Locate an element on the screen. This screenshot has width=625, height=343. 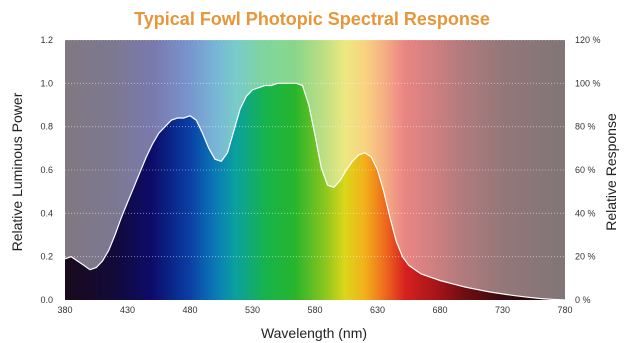
y2-tick-label: 20 % is located at coordinates (585, 257).